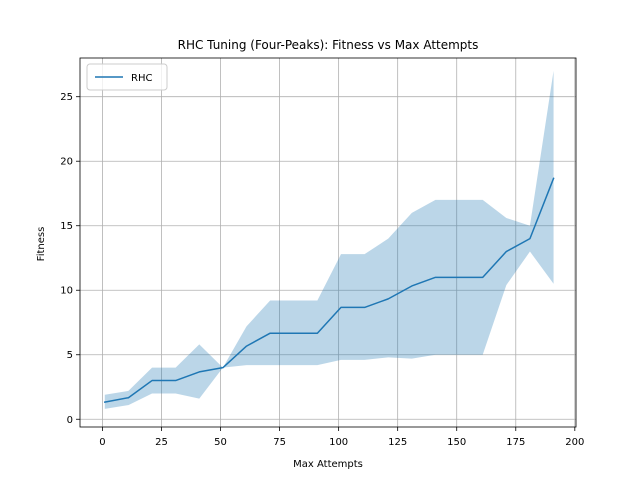 Image resolution: width=640 pixels, height=480 pixels. I want to click on legend-box, so click(127, 77).